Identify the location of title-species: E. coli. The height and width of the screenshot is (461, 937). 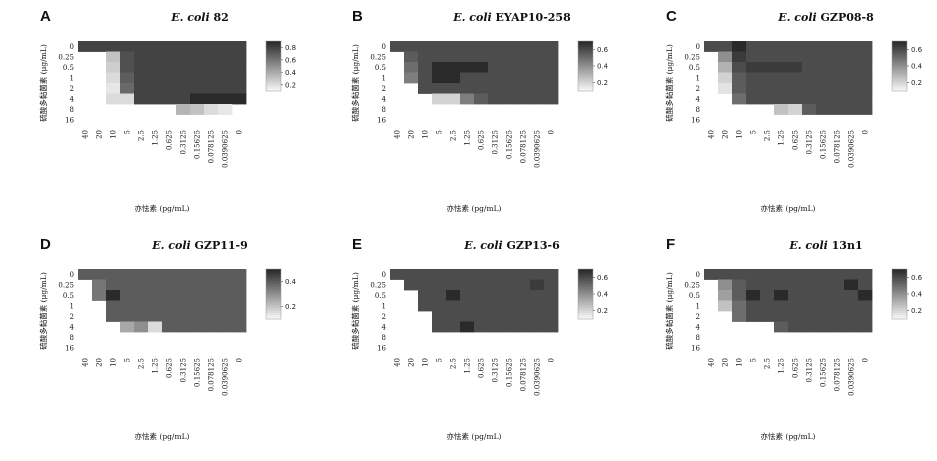
(190, 17).